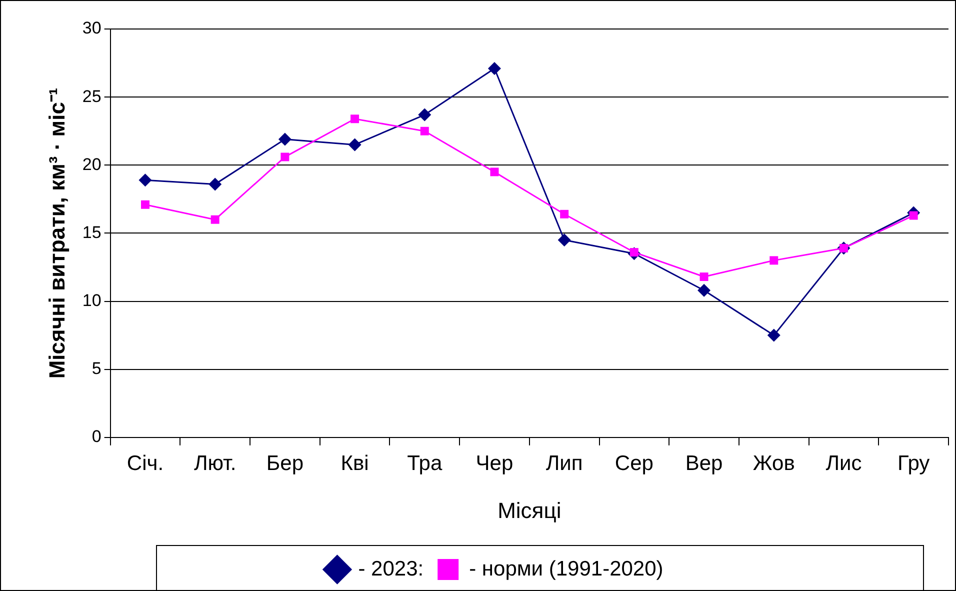 The image size is (956, 591). Describe the element at coordinates (566, 568) in the screenshot. I see `legend-label: - норми (1991-2020)` at that location.